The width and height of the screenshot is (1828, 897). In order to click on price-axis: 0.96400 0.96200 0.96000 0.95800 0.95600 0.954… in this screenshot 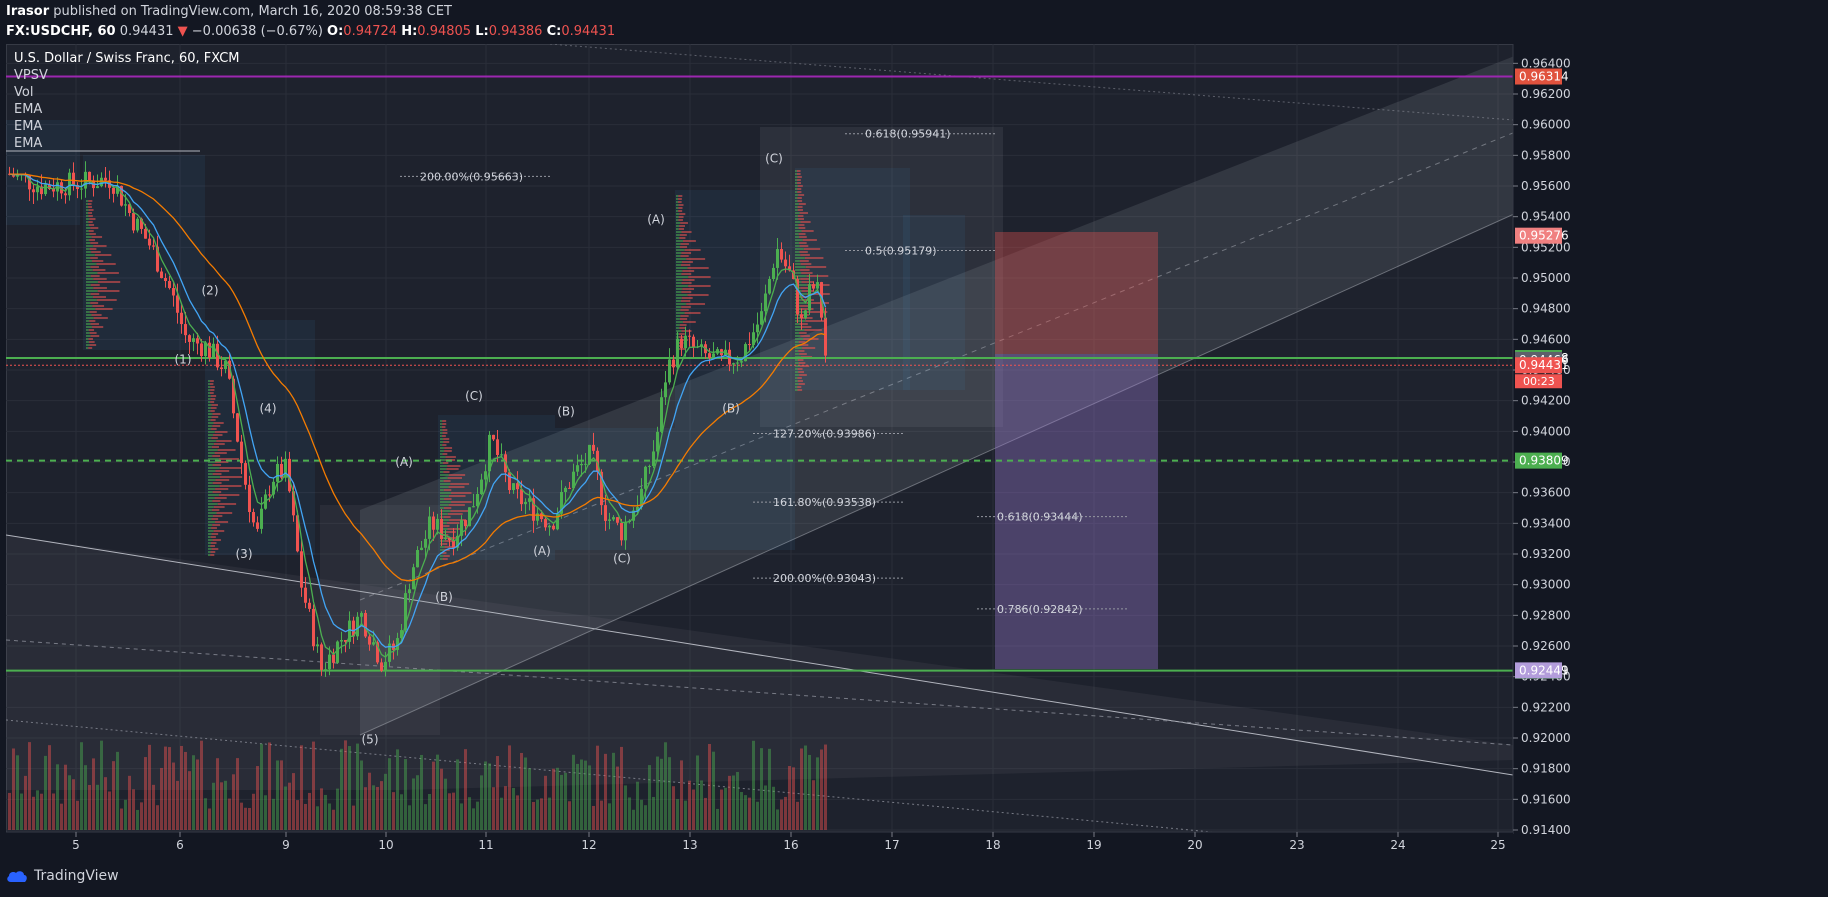, I will do `click(1638, 440)`.